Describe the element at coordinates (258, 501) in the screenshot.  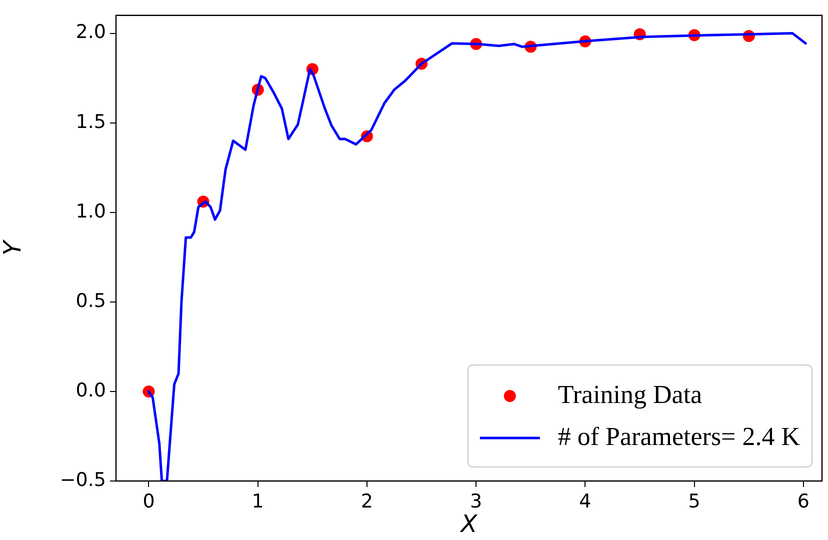
I see `x-tick-label: 1` at that location.